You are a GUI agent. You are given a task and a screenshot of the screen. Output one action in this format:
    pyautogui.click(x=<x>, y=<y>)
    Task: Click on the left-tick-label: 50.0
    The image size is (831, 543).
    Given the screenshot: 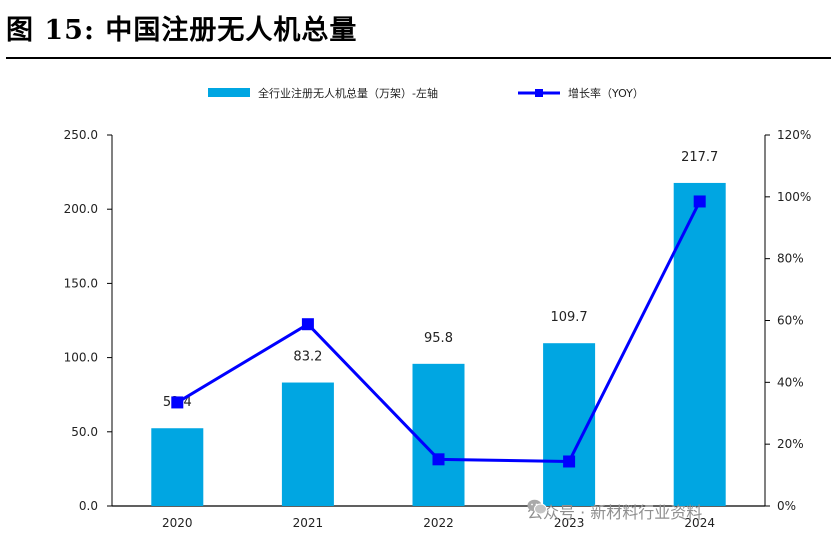 What is the action you would take?
    pyautogui.click(x=84, y=432)
    